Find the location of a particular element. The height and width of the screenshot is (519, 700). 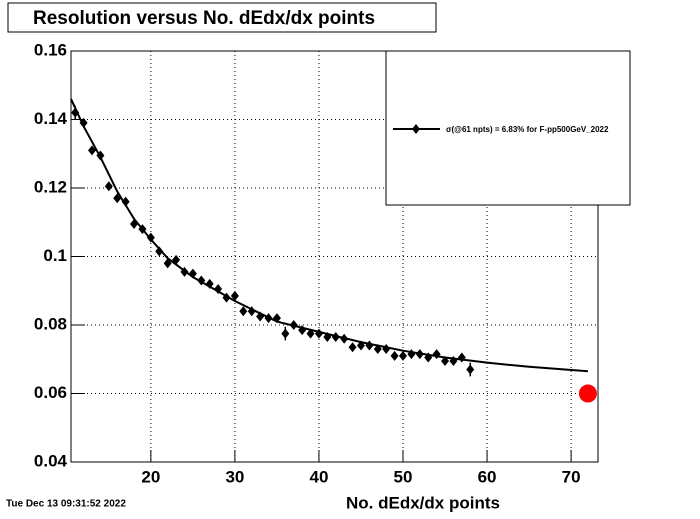

legend-marker is located at coordinates (416, 129).